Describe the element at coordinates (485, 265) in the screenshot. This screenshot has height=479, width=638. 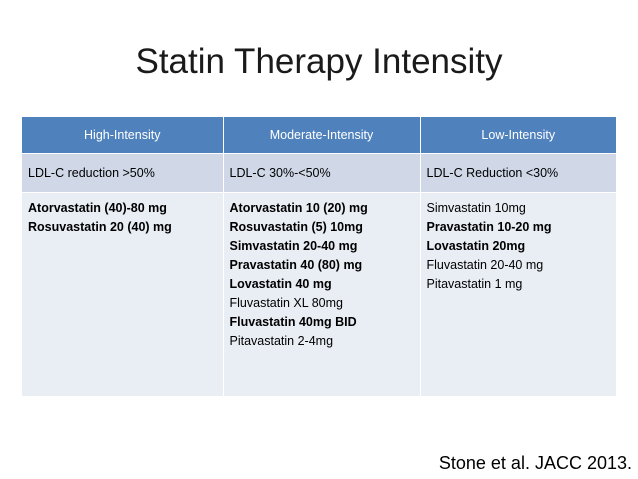
I see `drug-line: Fluvastatin 20-40 mg` at that location.